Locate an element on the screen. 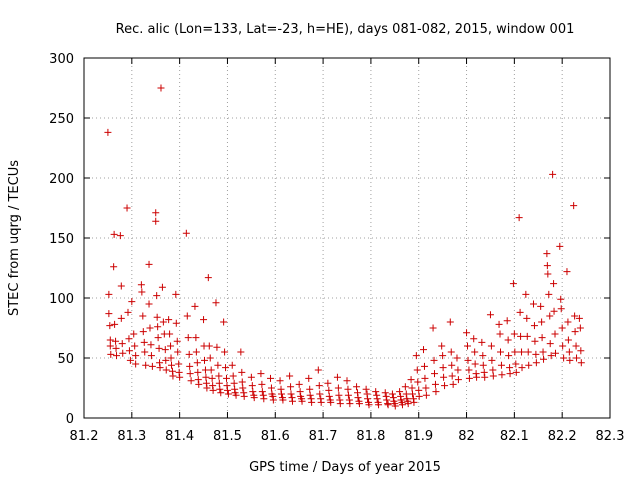 This screenshot has height=480, width=640. y-axis-tick-labels: 0 50 100 150 200 250 300 is located at coordinates (61, 239).